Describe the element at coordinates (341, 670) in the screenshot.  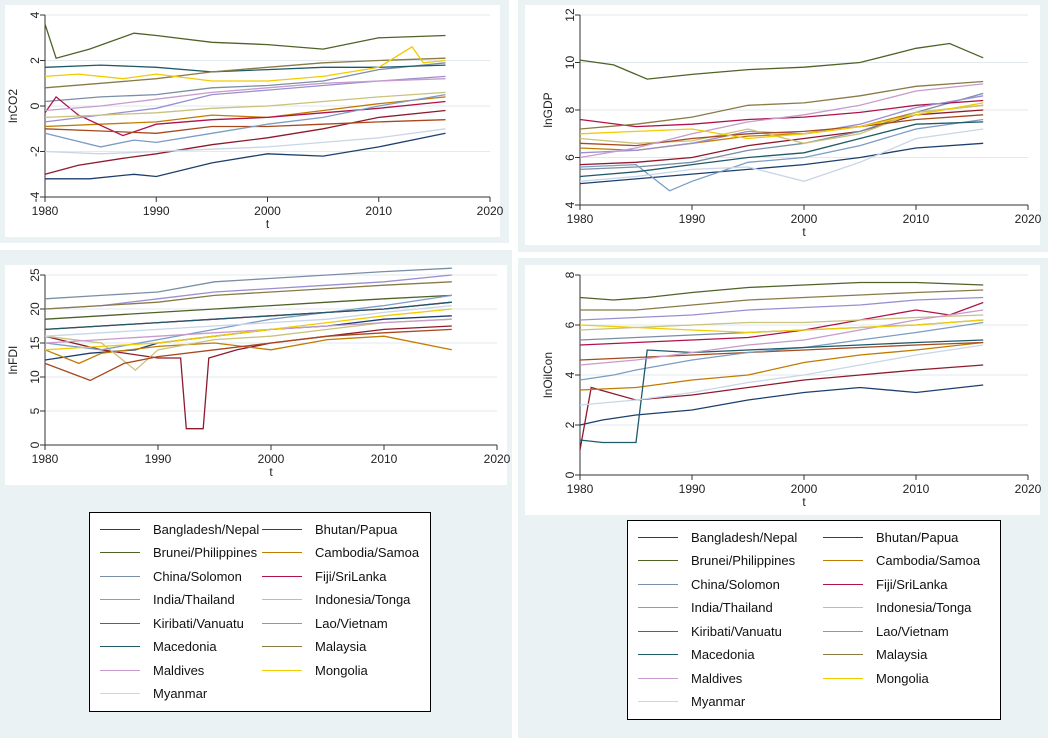
I see `legend-label: Mongolia` at that location.